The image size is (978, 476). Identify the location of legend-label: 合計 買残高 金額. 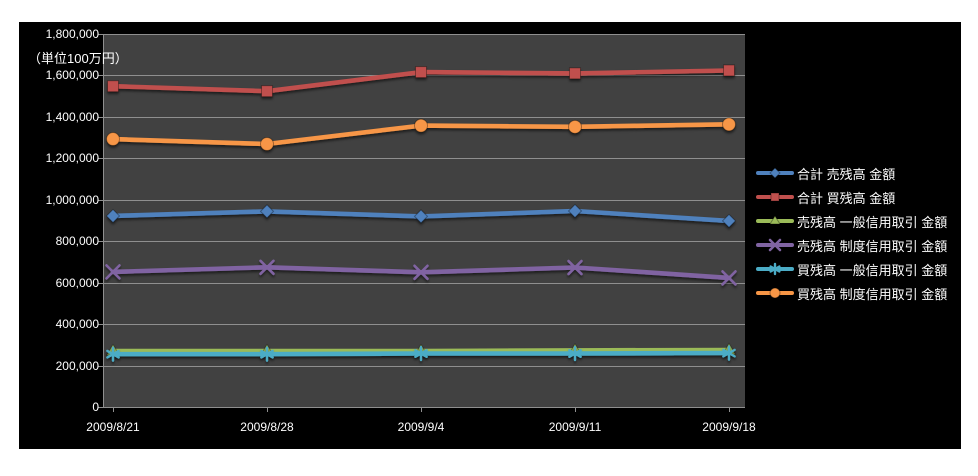
(846, 198).